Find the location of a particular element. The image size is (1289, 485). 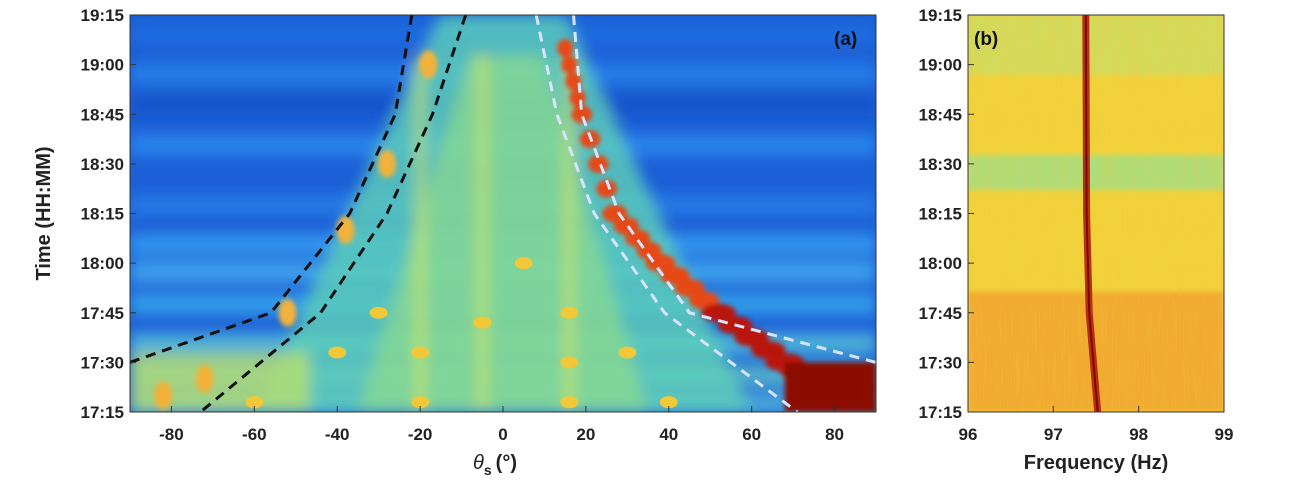

x-tick-label: 20 is located at coordinates (585, 434).